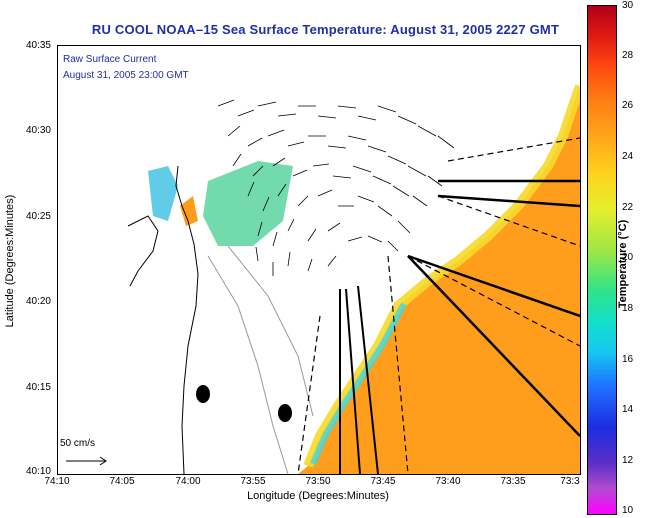 The height and width of the screenshot is (518, 651). I want to click on x-tick: 73:45, so click(383, 481).